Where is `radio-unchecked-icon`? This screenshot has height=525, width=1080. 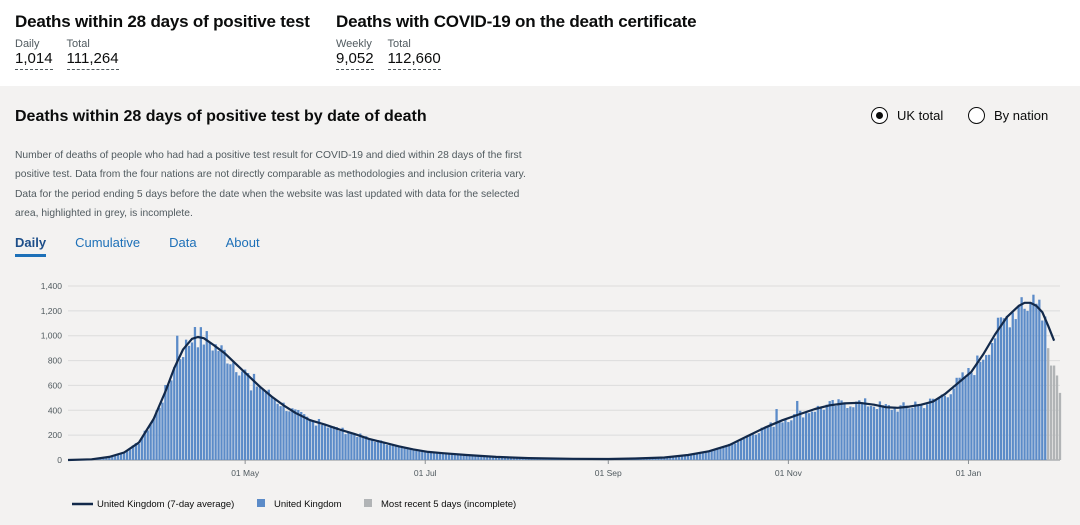
radio-unchecked-icon is located at coordinates (976, 115).